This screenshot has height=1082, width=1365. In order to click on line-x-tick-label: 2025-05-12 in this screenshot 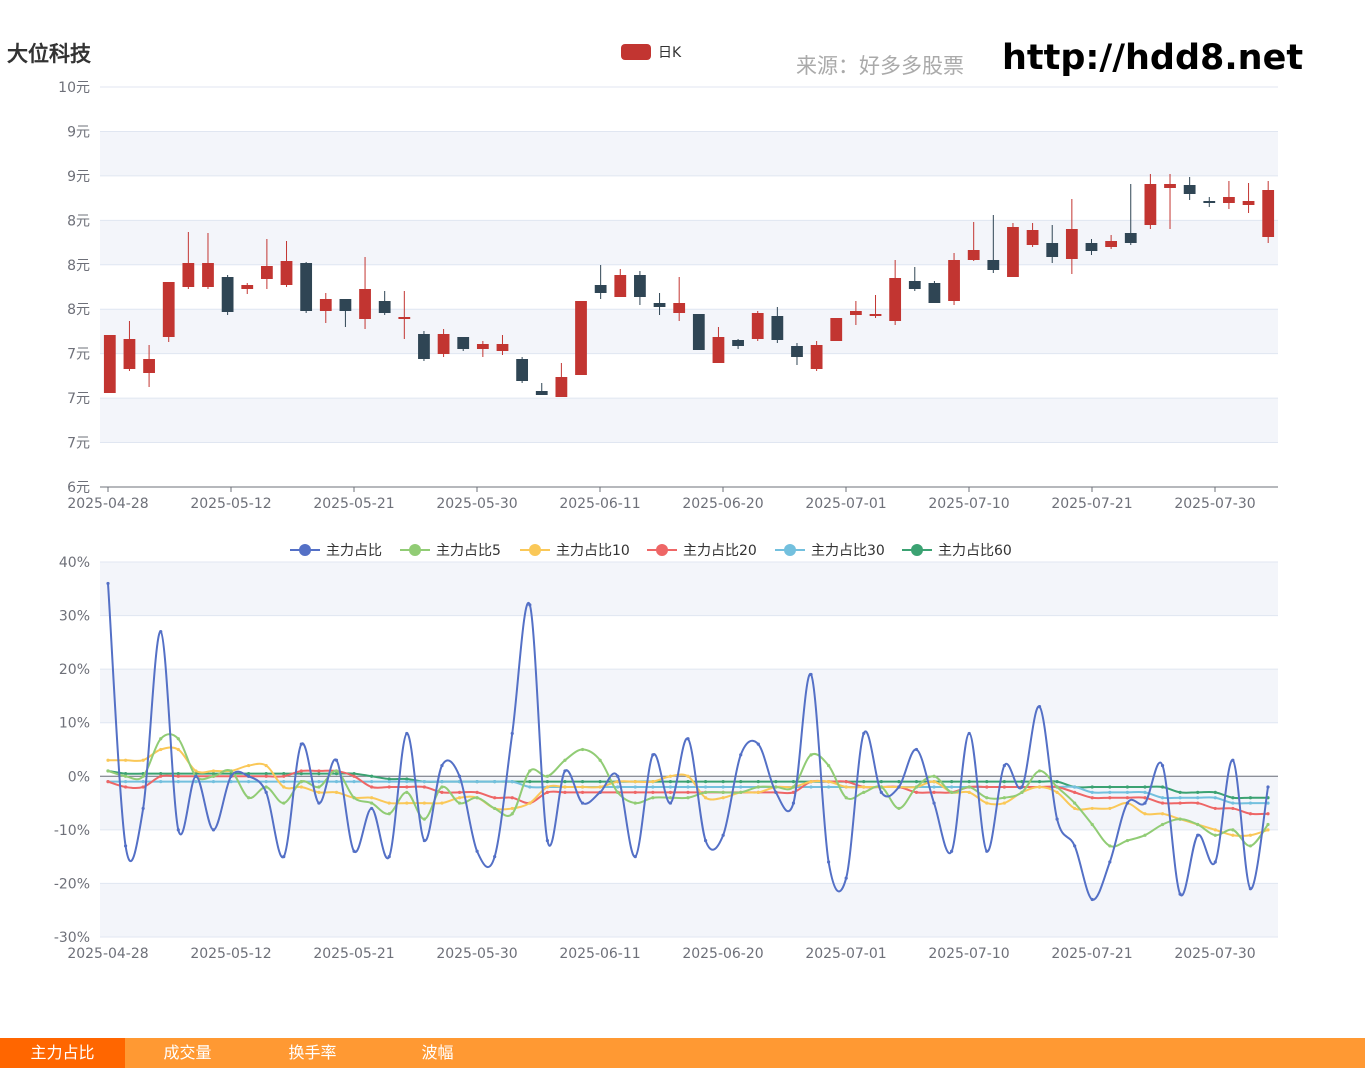, I will do `click(230, 954)`.